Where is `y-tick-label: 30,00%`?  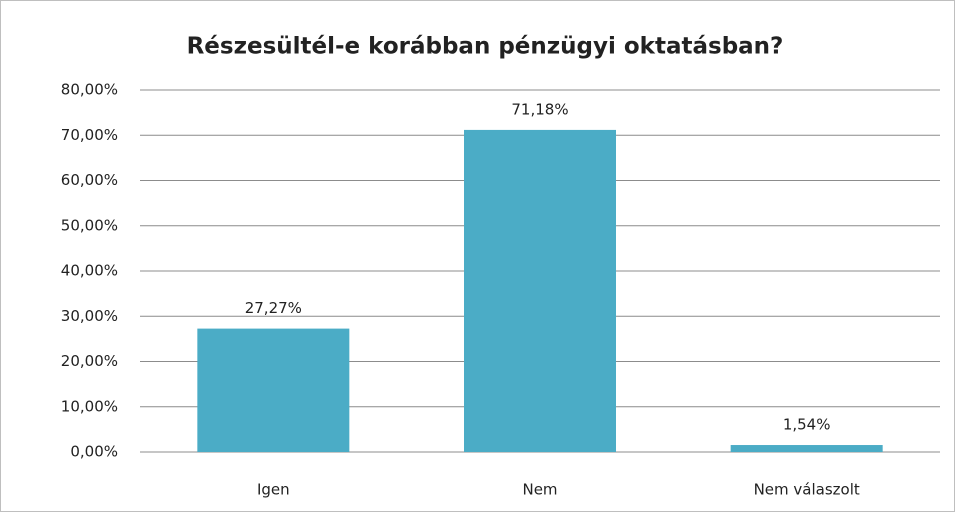
y-tick-label: 30,00% is located at coordinates (89, 316).